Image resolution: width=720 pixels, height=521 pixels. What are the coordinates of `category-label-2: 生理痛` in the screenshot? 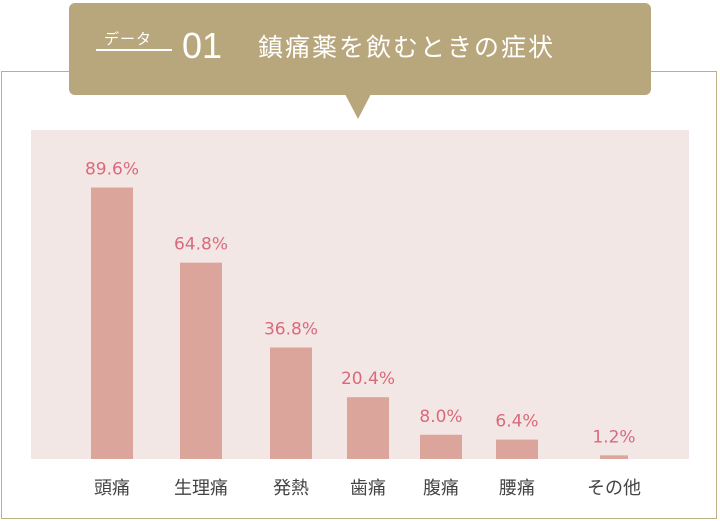 It's located at (201, 488).